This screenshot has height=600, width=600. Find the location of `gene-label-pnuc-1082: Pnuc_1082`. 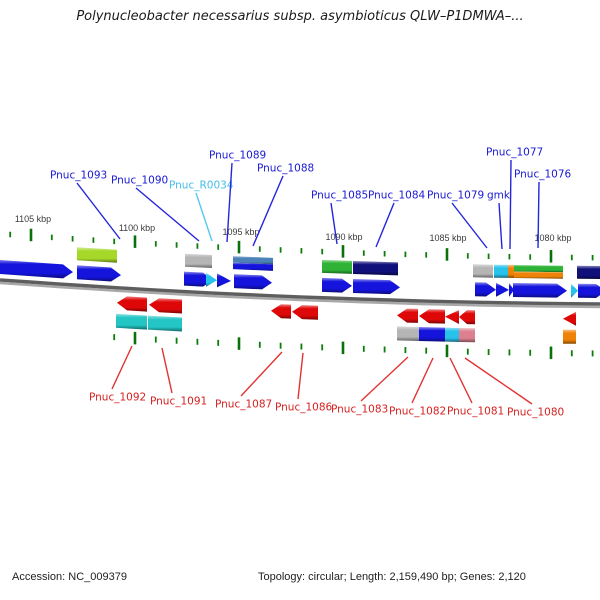

gene-label-pnuc-1082: Pnuc_1082 is located at coordinates (417, 412).